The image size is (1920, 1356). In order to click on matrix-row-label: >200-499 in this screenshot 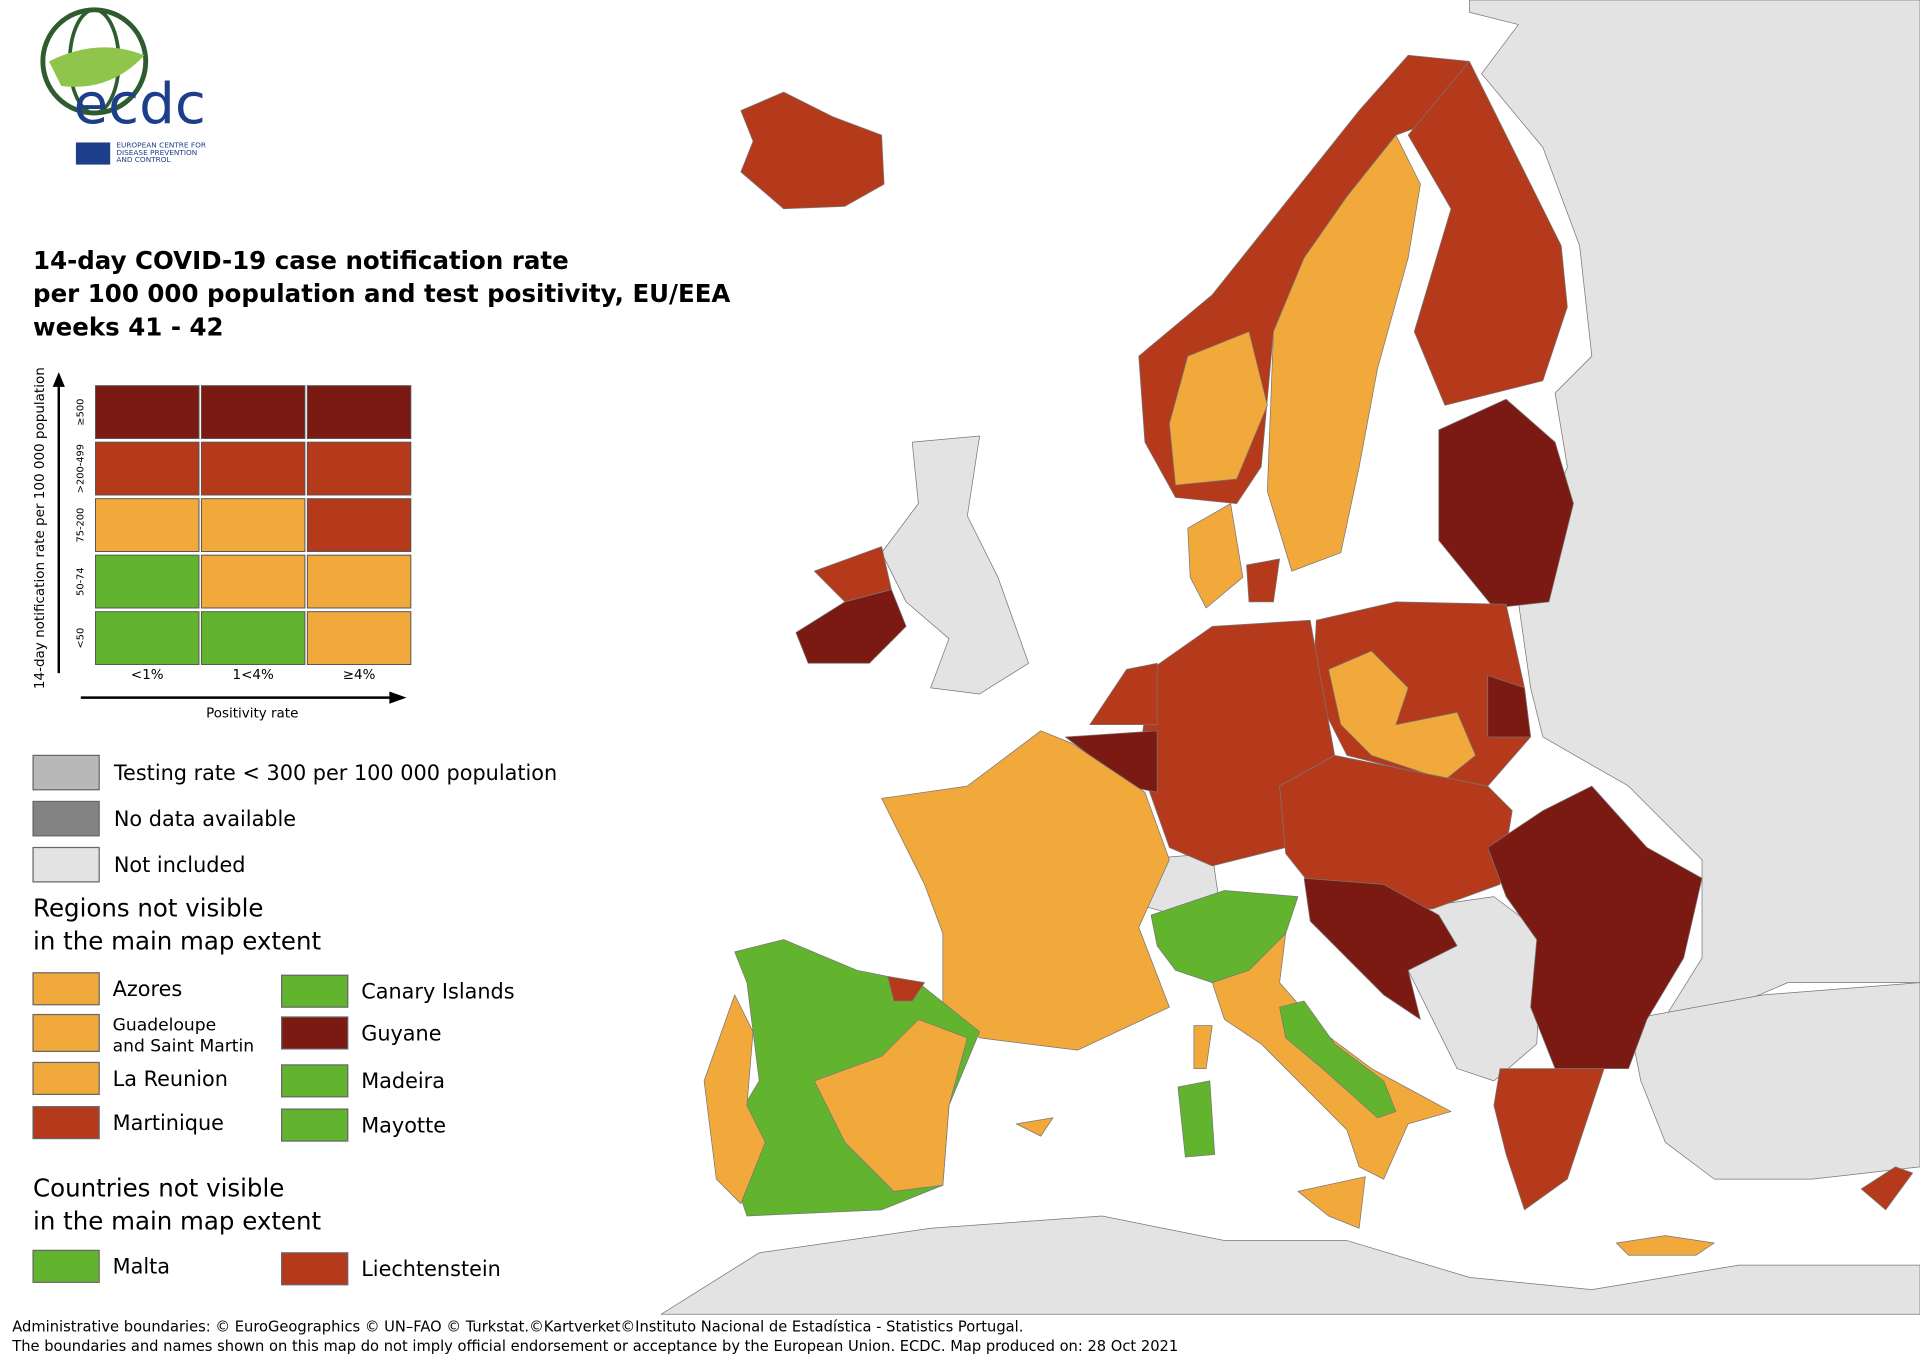, I will do `click(80, 468)`.